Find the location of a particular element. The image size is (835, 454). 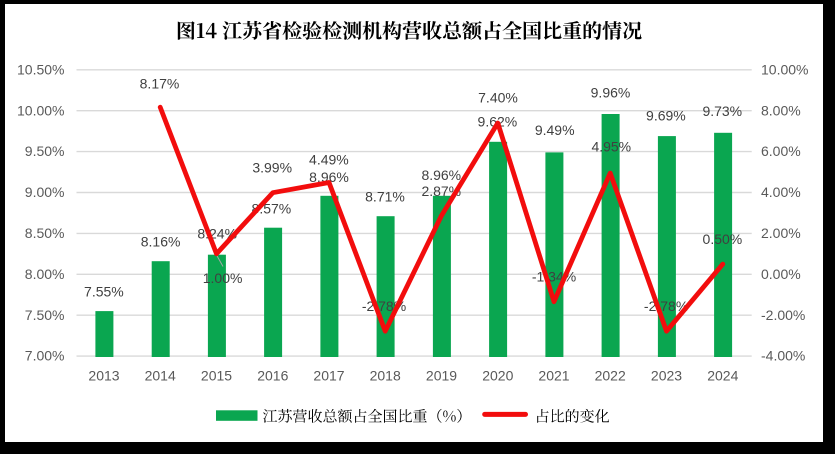

svg-text: 7.00% is located at coordinates (45, 356).